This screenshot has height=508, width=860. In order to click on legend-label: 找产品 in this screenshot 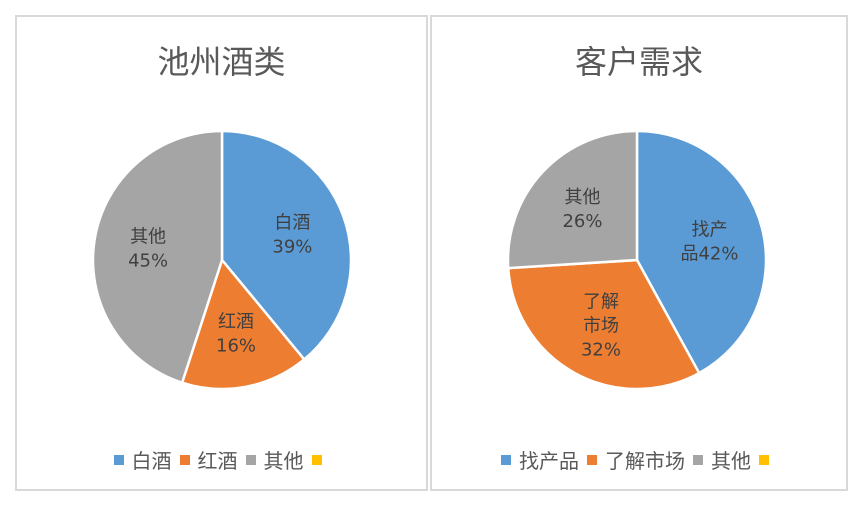, I will do `click(549, 461)`.